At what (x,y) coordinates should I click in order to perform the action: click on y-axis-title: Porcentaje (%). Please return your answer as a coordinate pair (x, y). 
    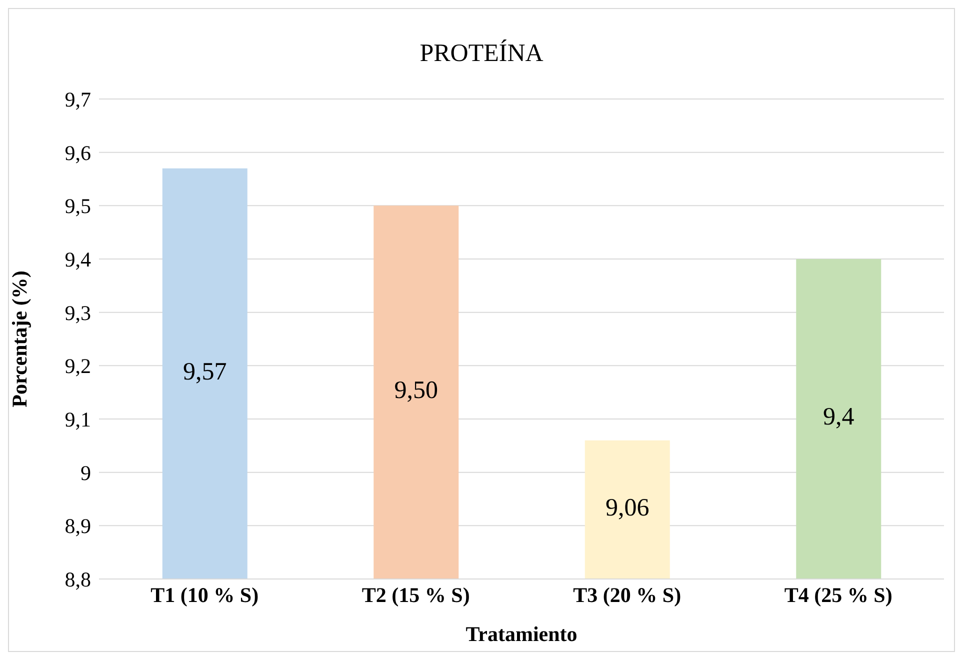
    Looking at the image, I should click on (19, 339).